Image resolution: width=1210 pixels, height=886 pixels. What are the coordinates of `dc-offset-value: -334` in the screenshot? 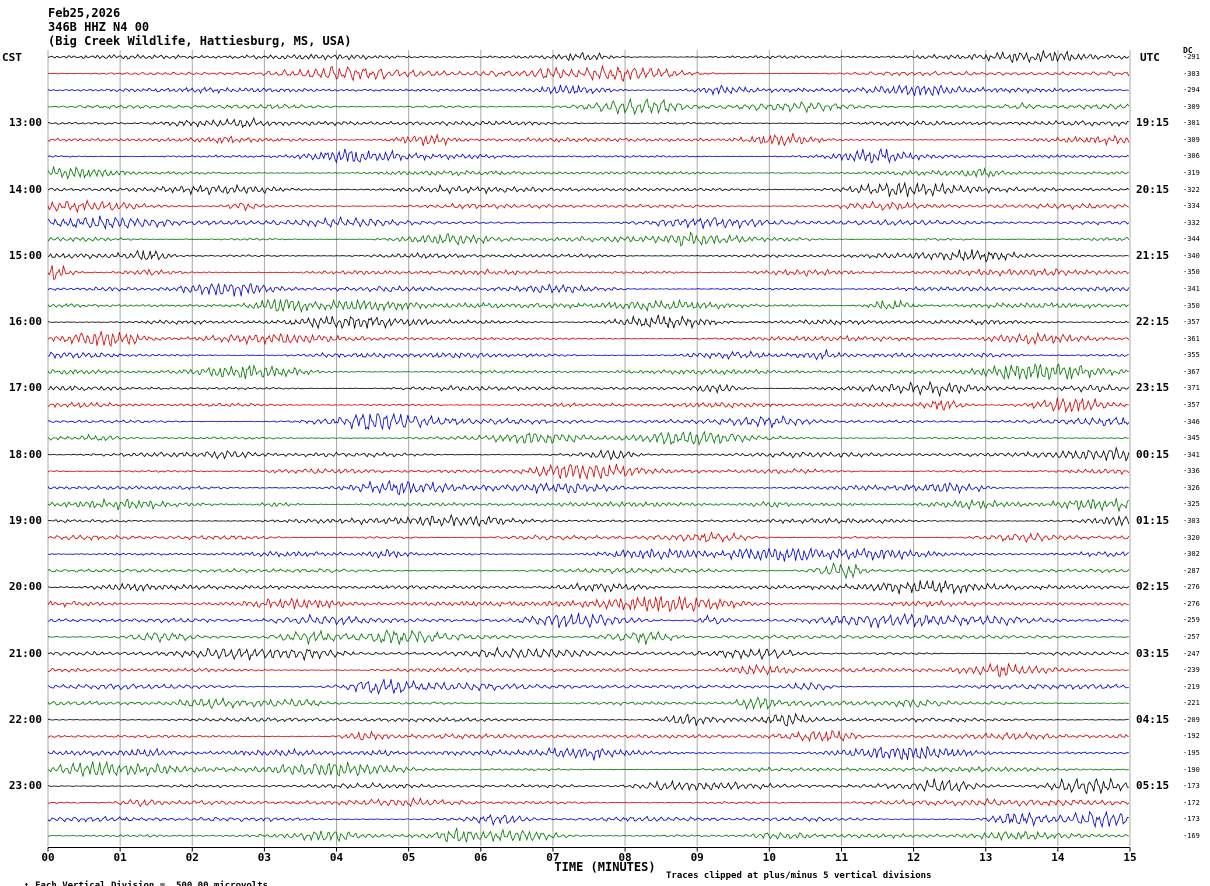 It's located at (1191, 206).